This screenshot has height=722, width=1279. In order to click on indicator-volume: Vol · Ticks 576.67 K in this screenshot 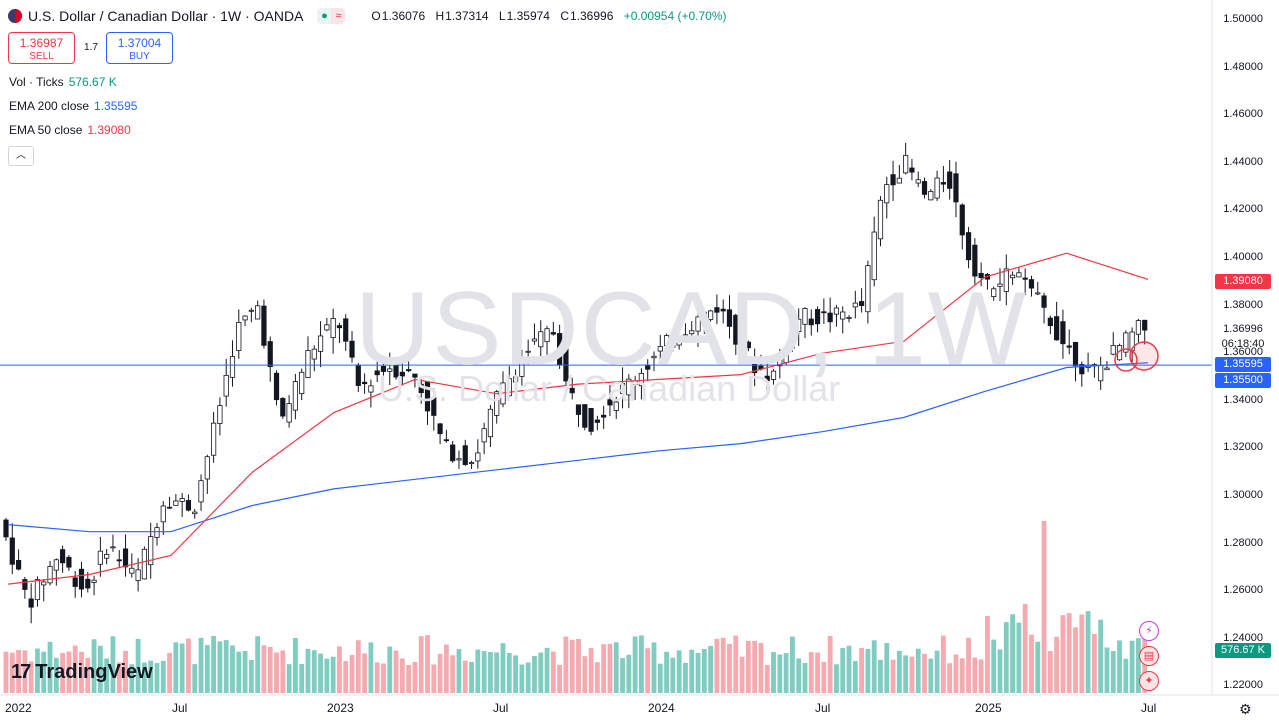, I will do `click(63, 82)`.